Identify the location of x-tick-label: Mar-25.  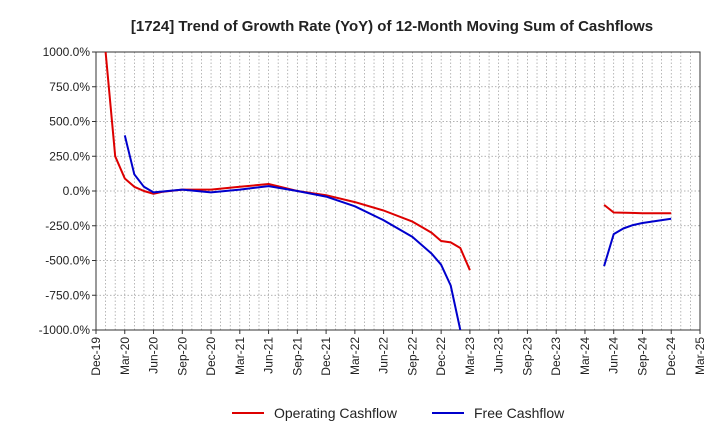
(700, 356).